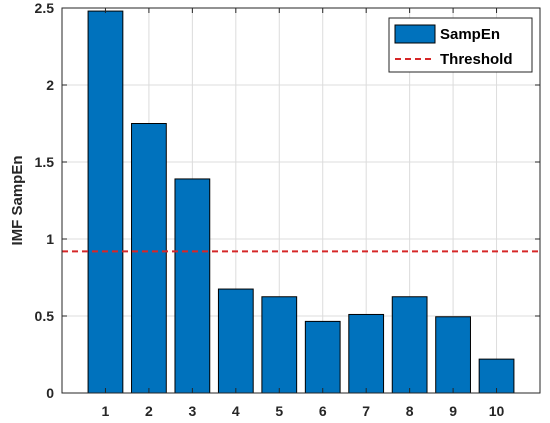 The width and height of the screenshot is (550, 423). Describe the element at coordinates (279, 411) in the screenshot. I see `x-tick-label: 5` at that location.